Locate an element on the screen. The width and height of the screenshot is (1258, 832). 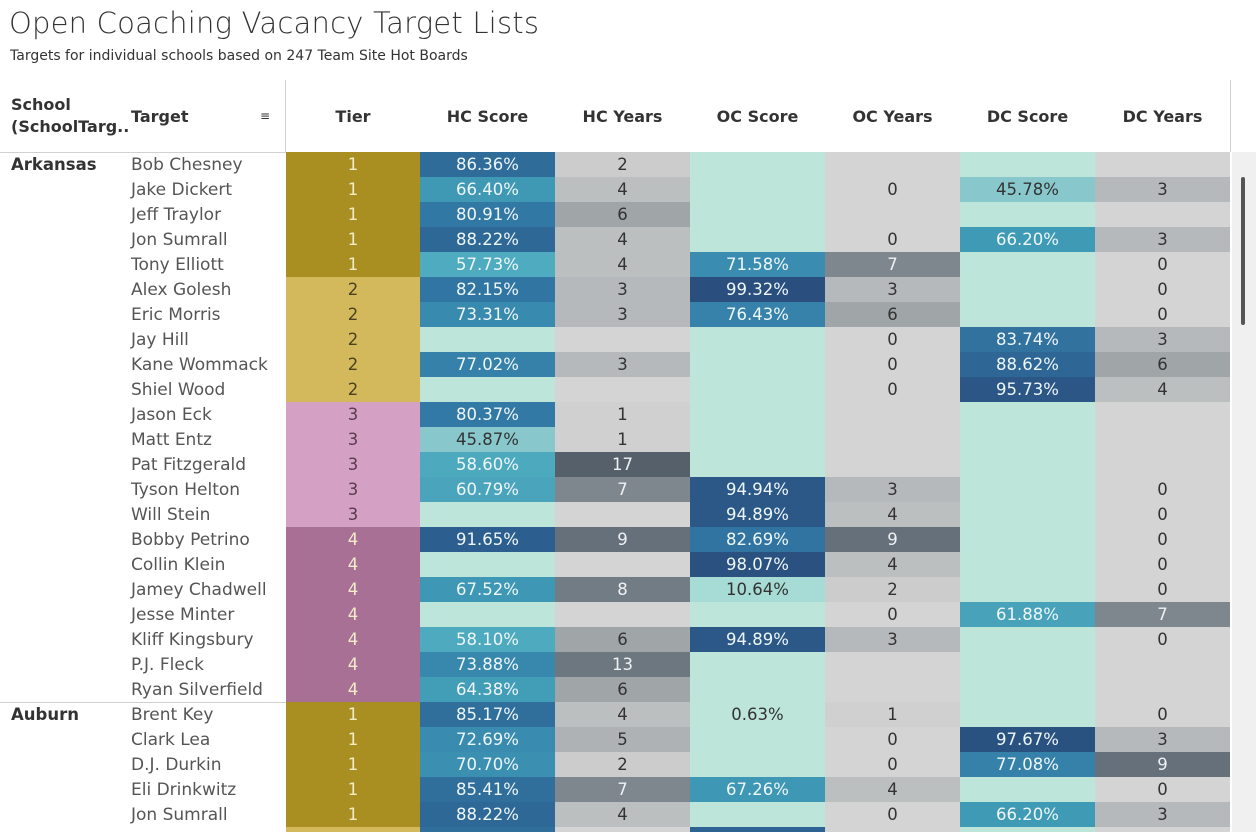
scrollbar-thumb is located at coordinates (1243, 251).